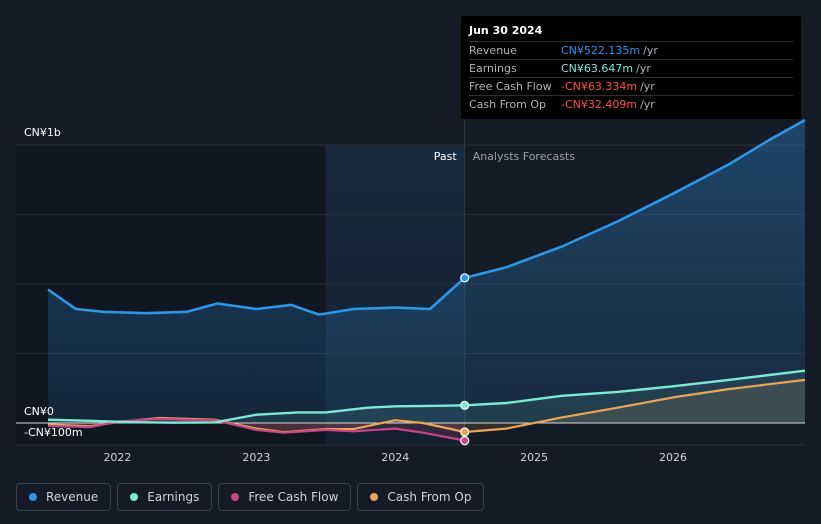 The width and height of the screenshot is (821, 524). I want to click on tooltip-row-earnings: Earnings CN¥63.647m /yr, so click(631, 69).